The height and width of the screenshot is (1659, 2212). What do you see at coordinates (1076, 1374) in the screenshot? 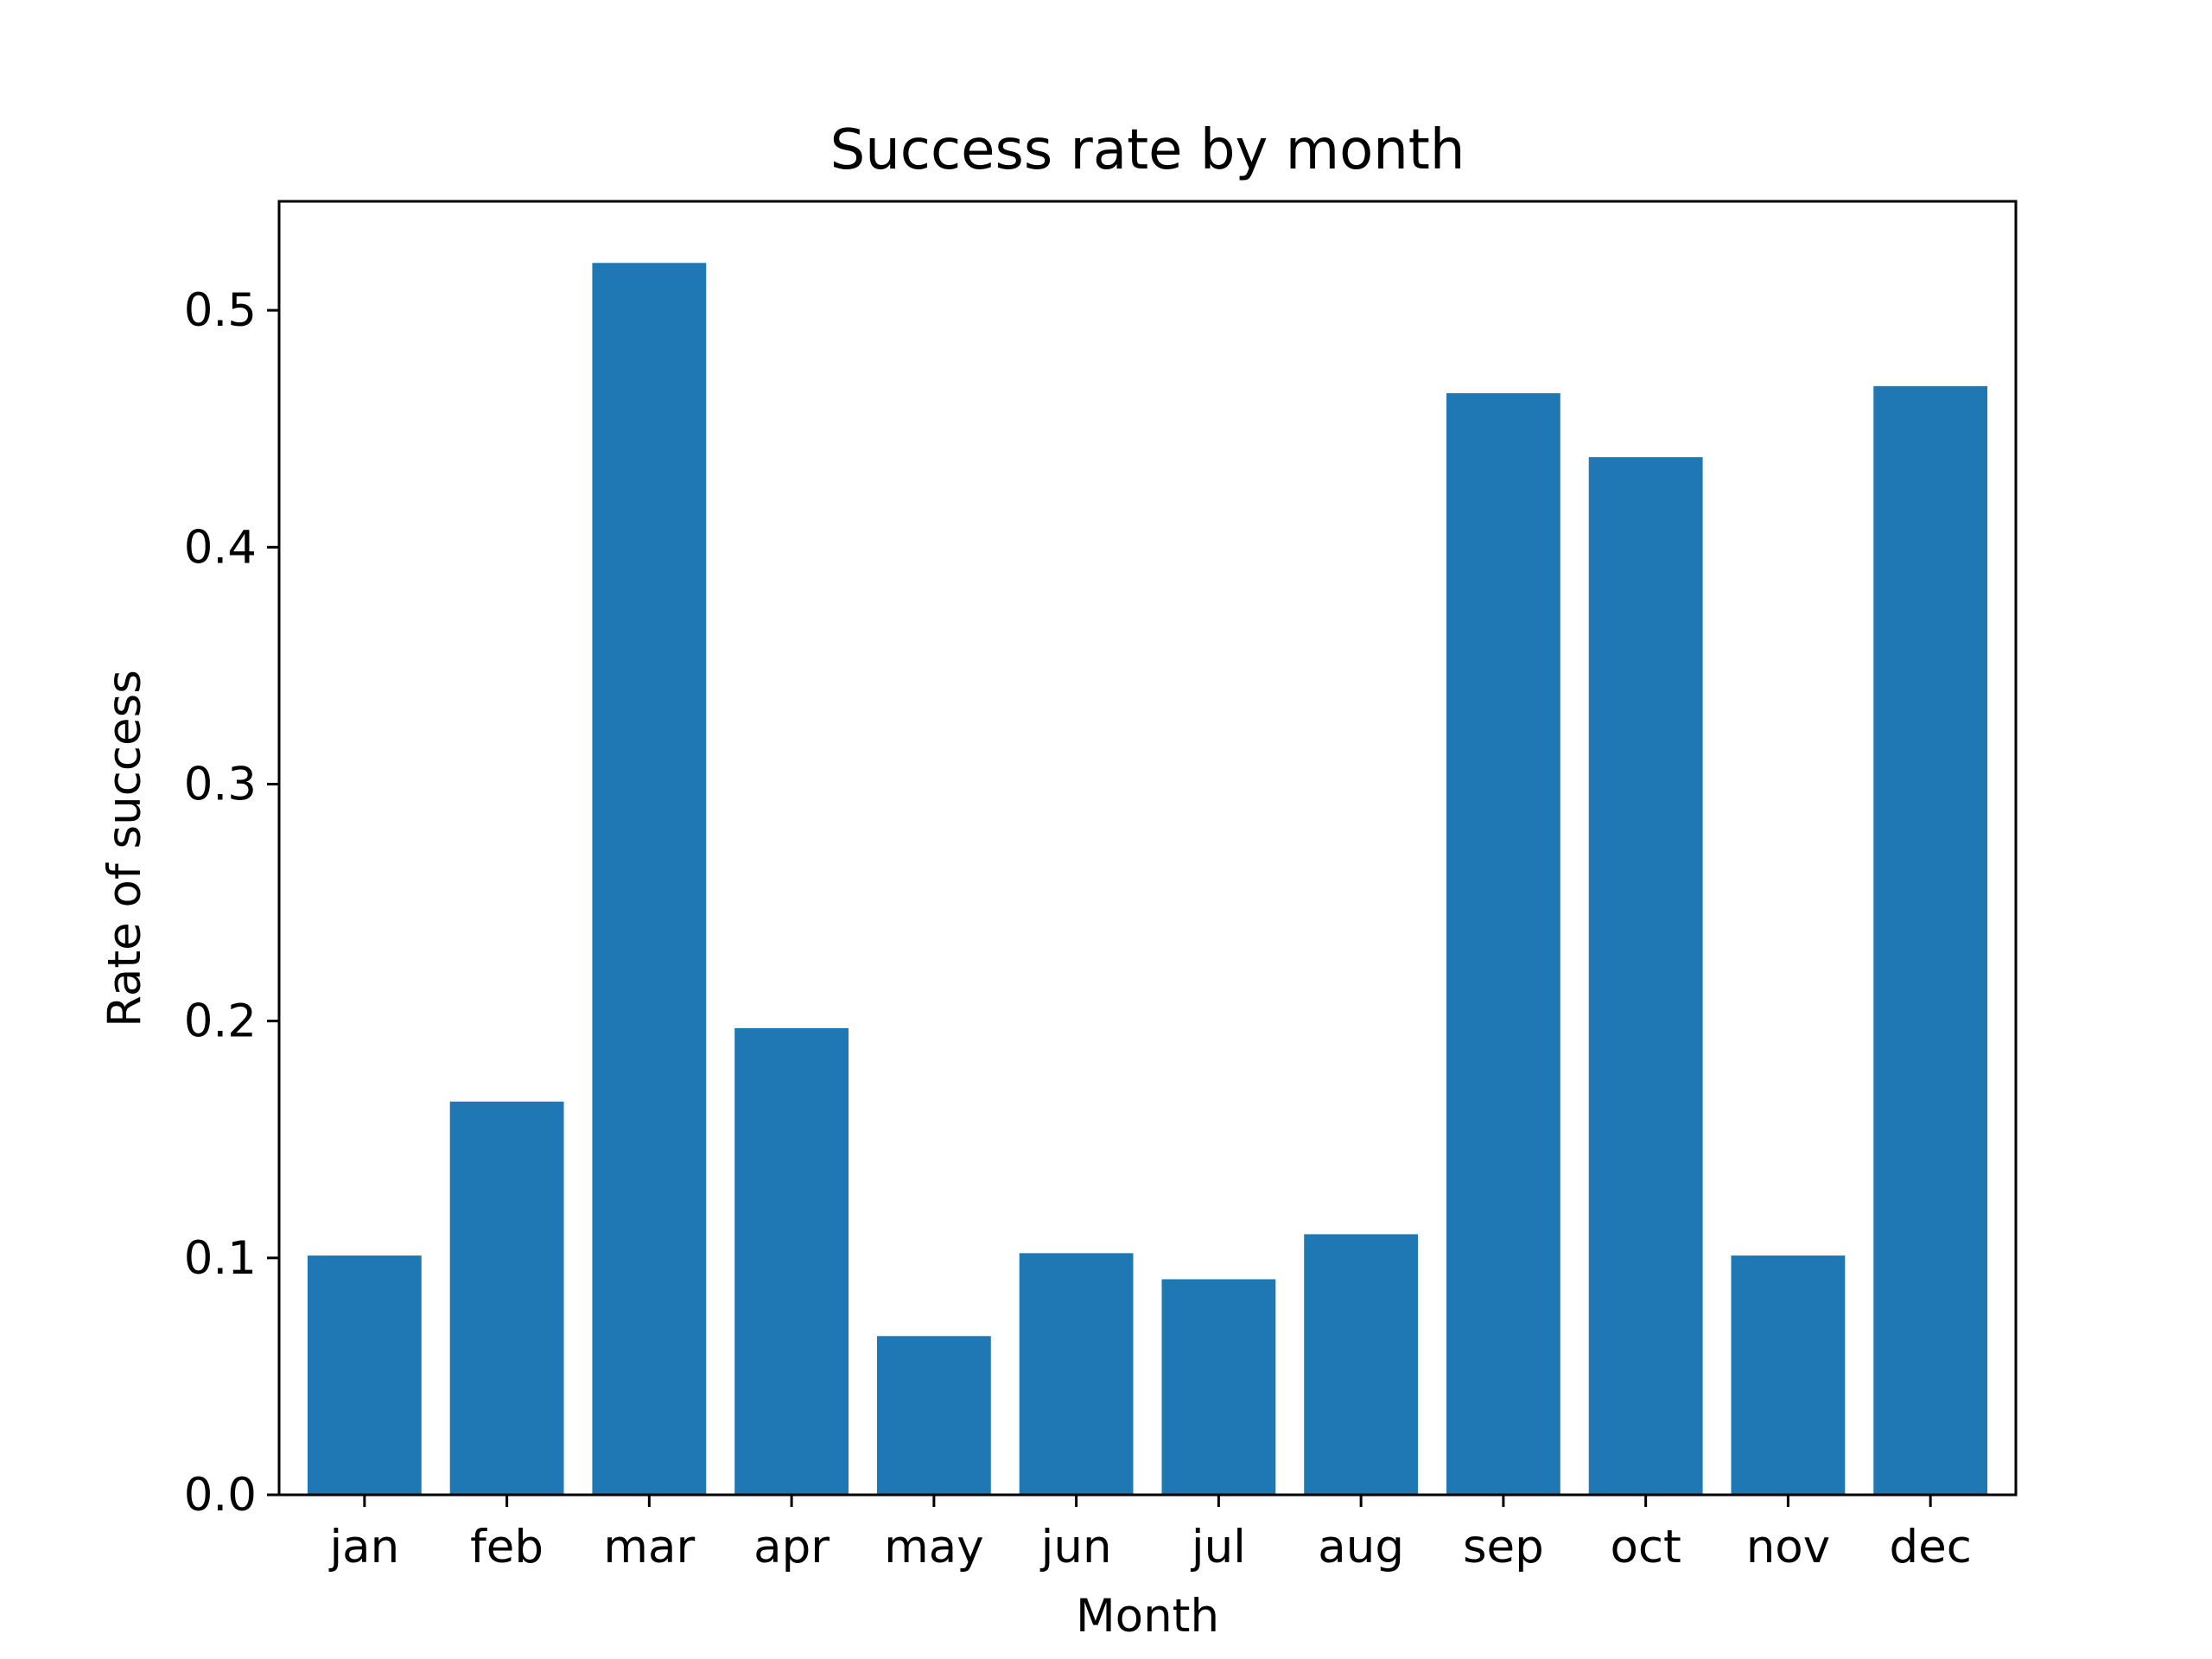
I see `bar-jun` at bounding box center [1076, 1374].